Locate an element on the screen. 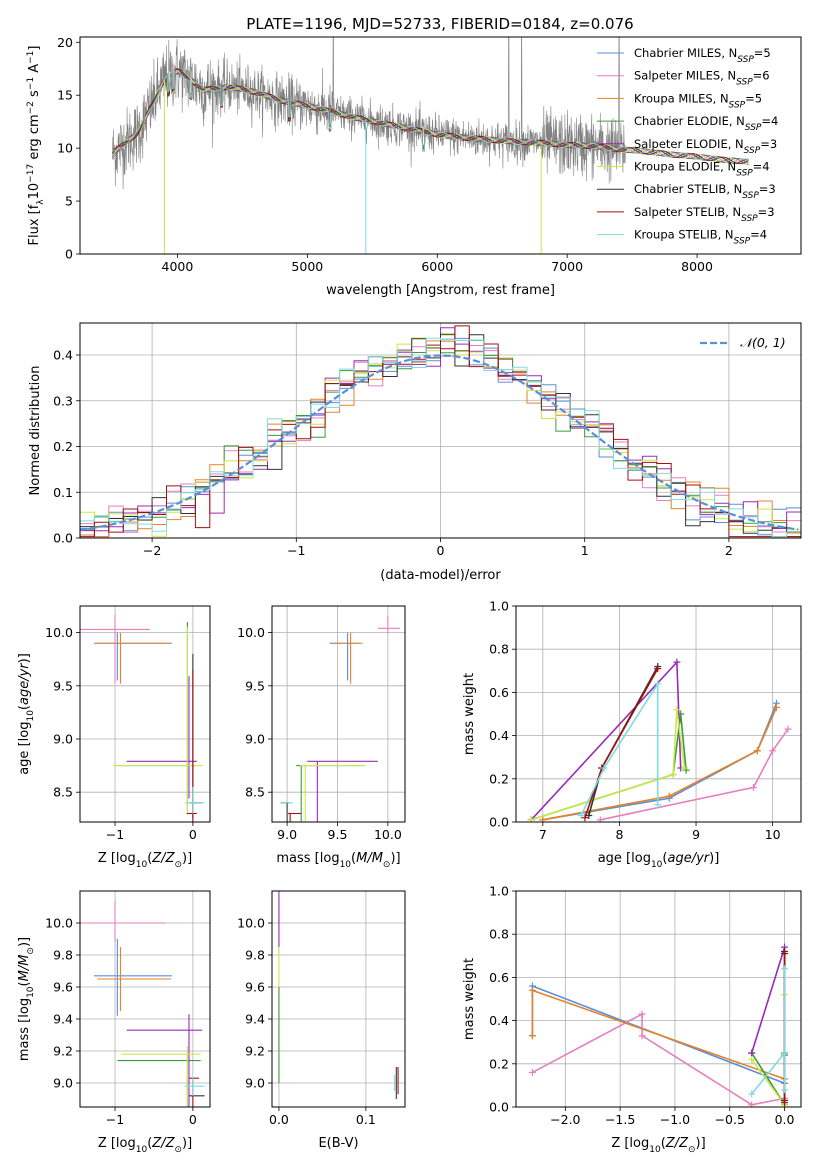 The image size is (819, 1170). spectrum-xtick-label: 4000 is located at coordinates (178, 266).